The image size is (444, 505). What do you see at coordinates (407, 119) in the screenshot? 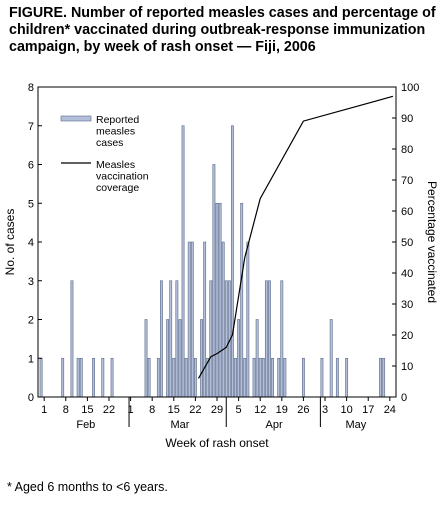
I see `y2-tick-label: 90` at bounding box center [407, 119].